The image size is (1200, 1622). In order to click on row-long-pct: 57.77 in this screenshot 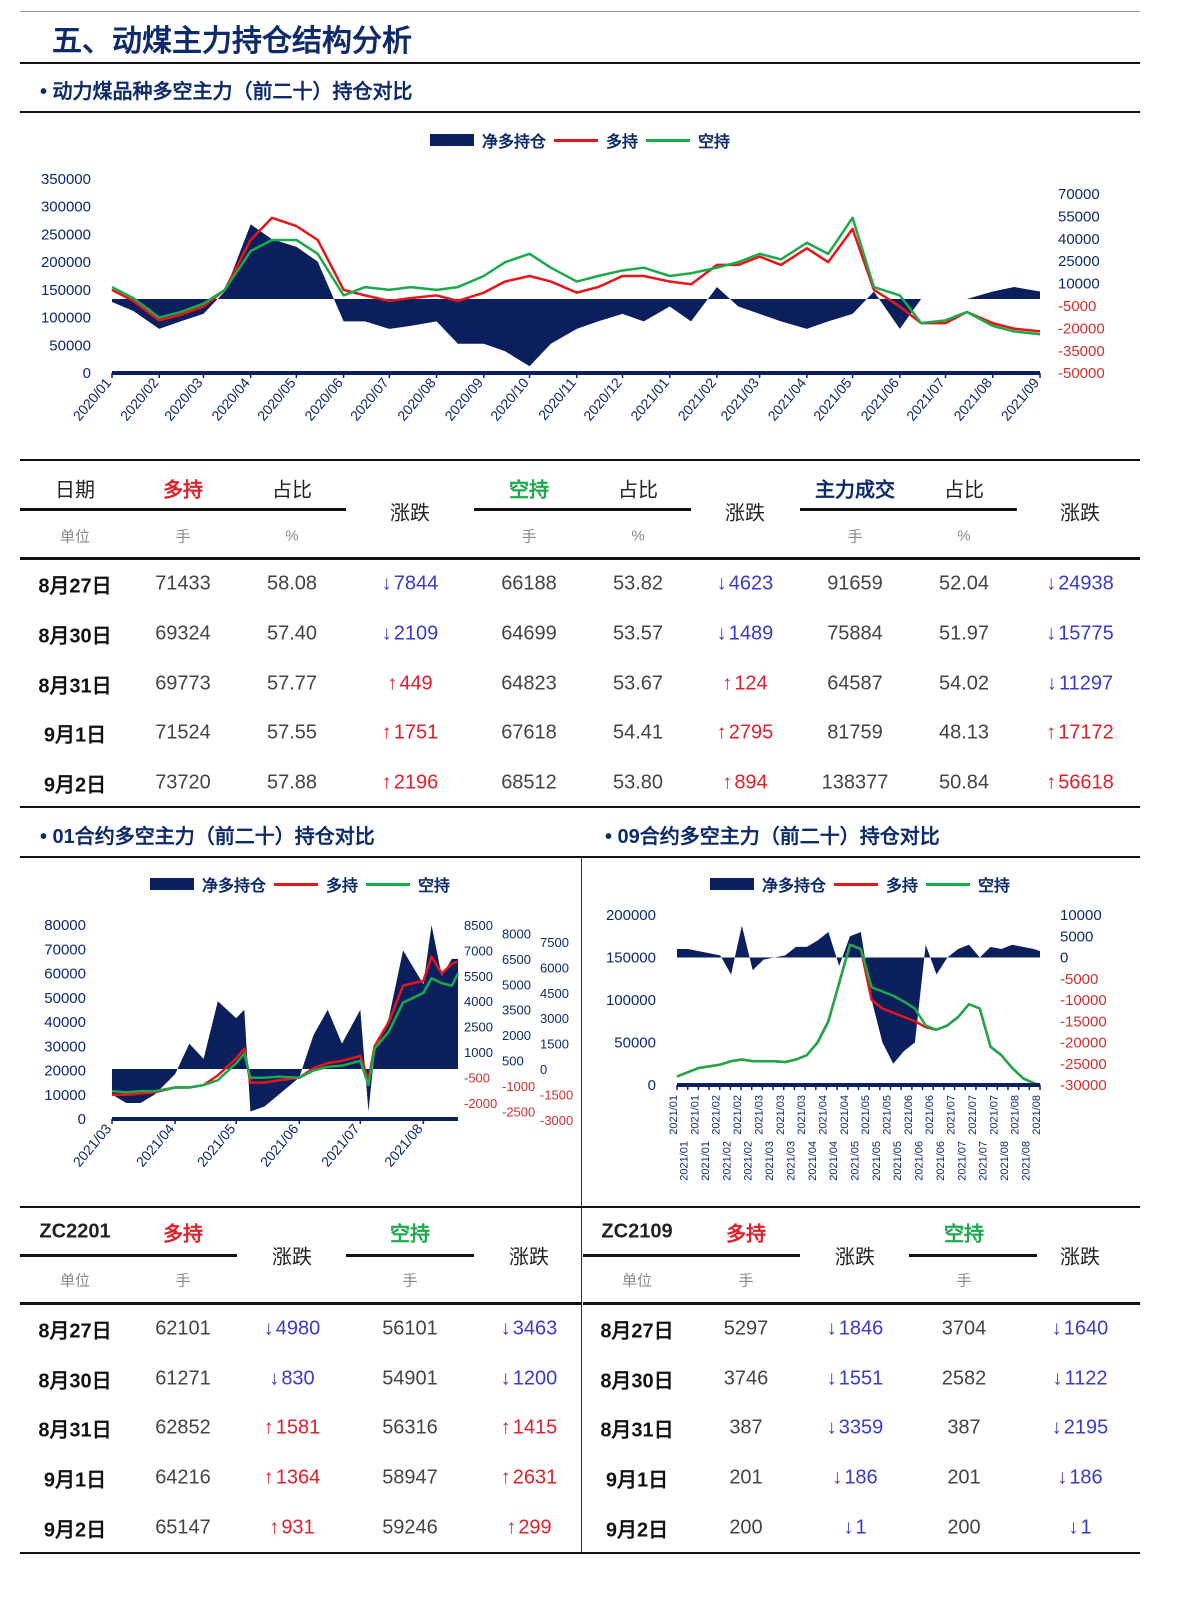, I will do `click(292, 683)`.